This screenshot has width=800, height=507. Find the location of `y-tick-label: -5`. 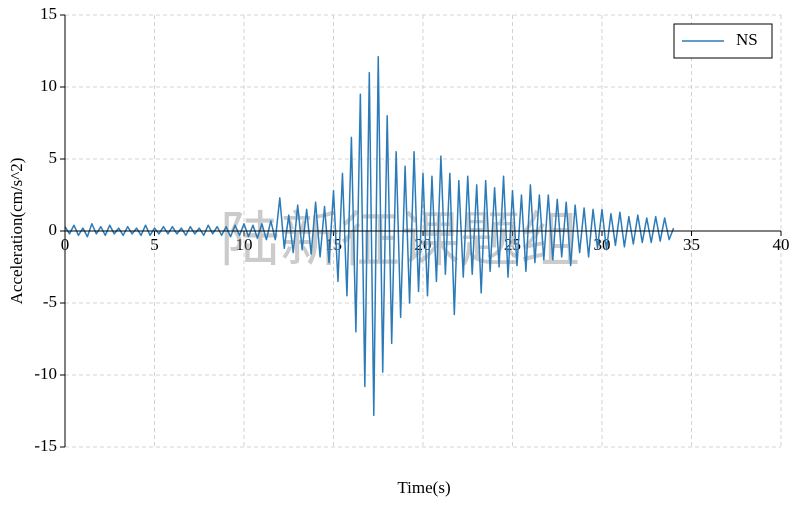

y-tick-label: -5 is located at coordinates (50, 301).